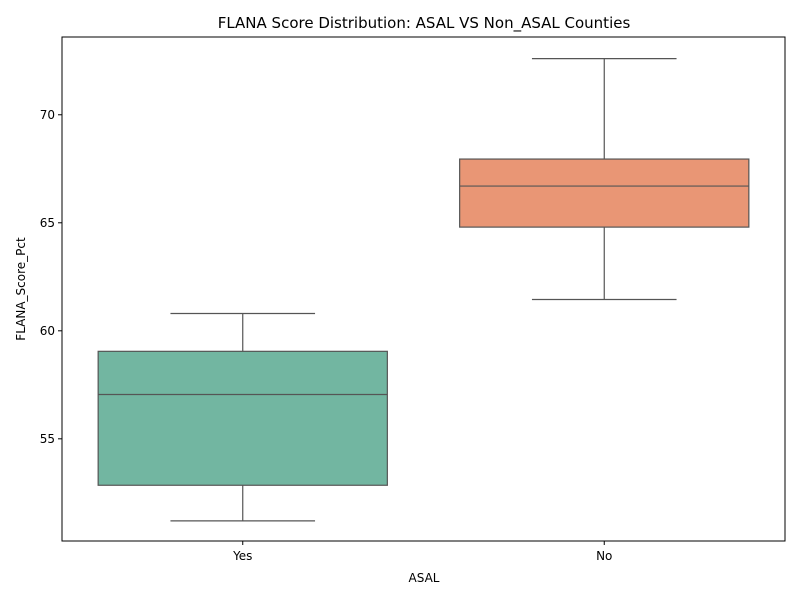 This screenshot has height=600, width=800. What do you see at coordinates (47, 439) in the screenshot?
I see `y-tick-label: 55` at bounding box center [47, 439].